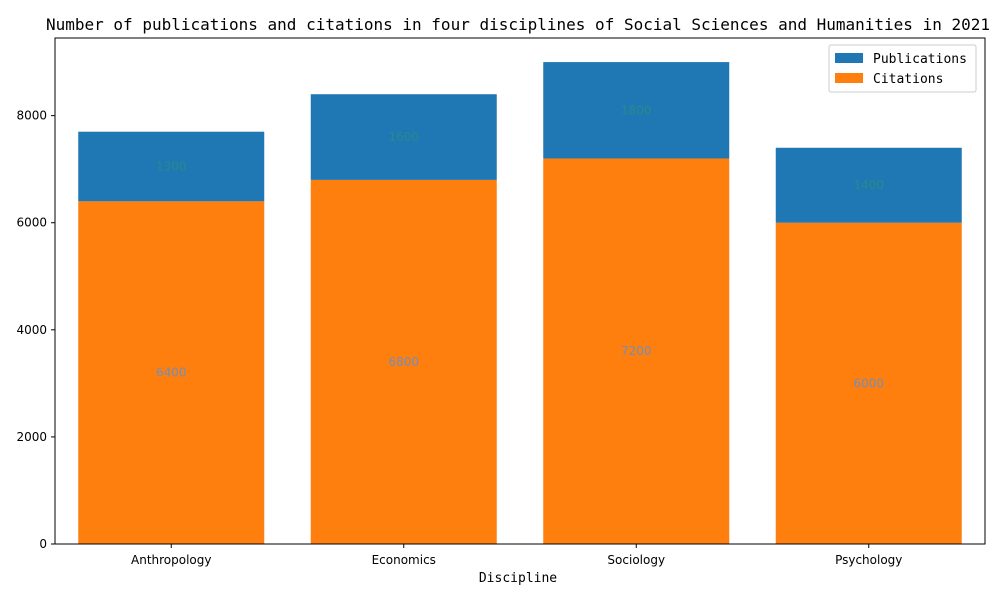 Image resolution: width=1000 pixels, height=600 pixels. Describe the element at coordinates (518, 578) in the screenshot. I see `x-axis-label: Discipline` at that location.